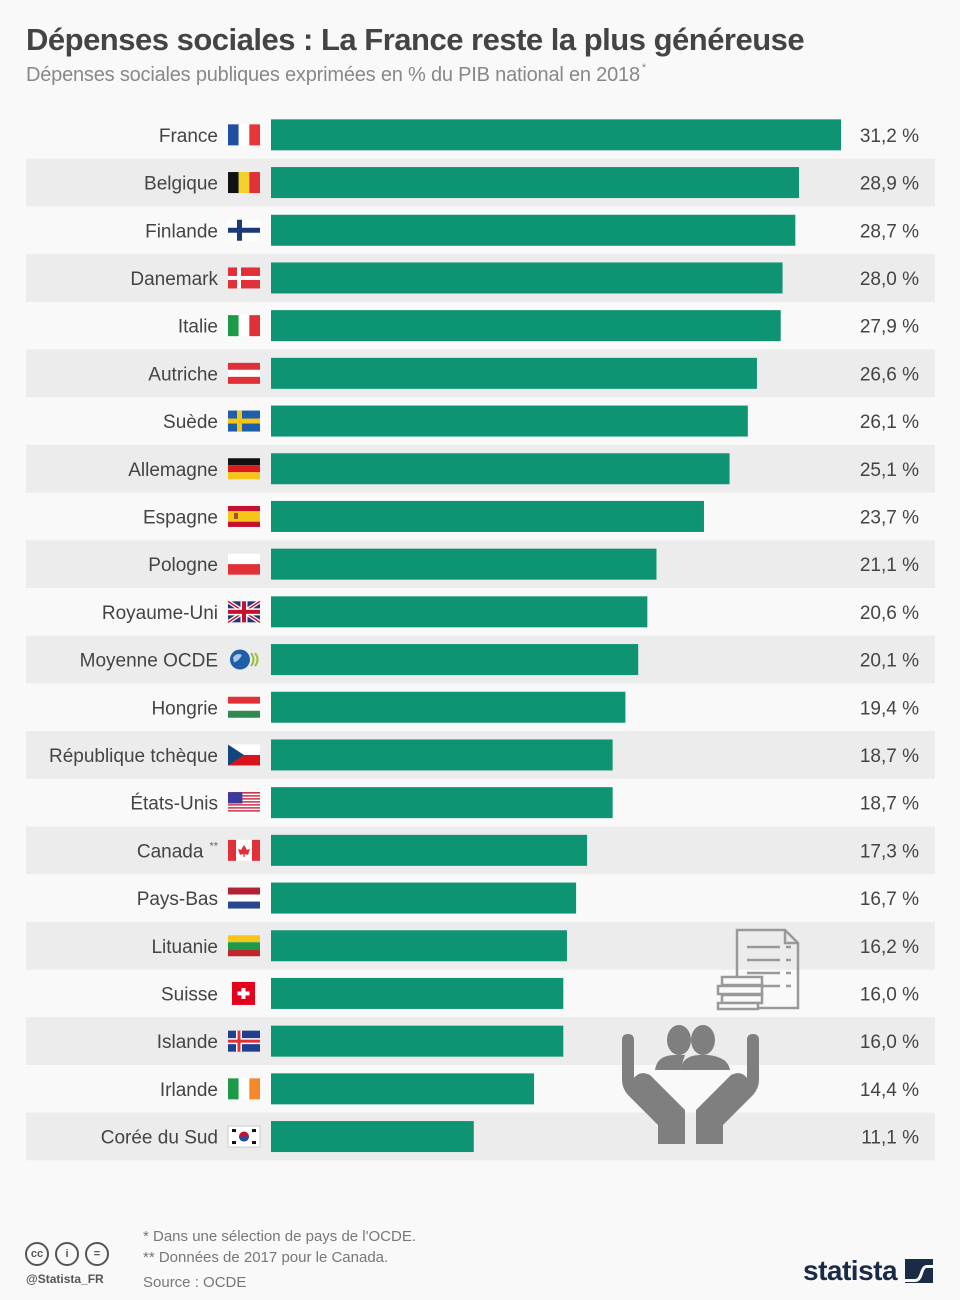 This screenshot has height=1300, width=960. I want to click on statista-logo-text: statista, so click(850, 1270).